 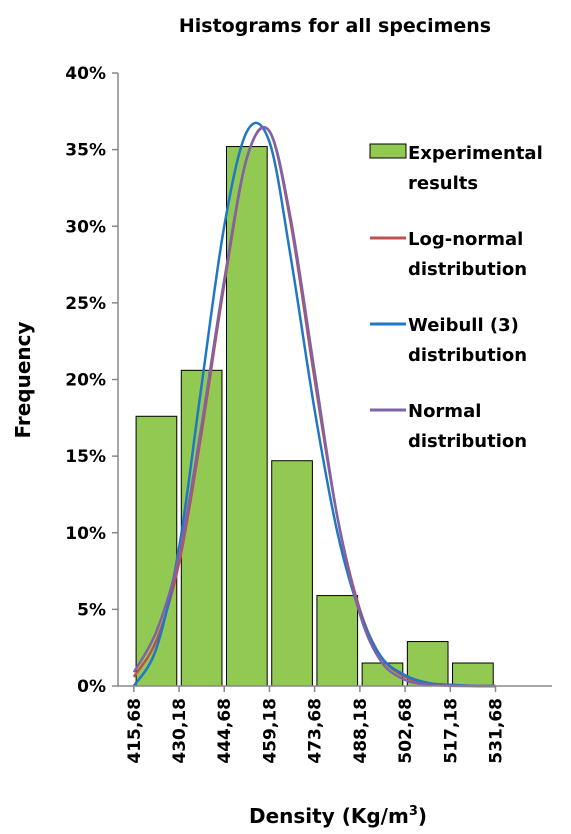 What do you see at coordinates (413, 811) in the screenshot?
I see `x-axis-title-sup: 3` at bounding box center [413, 811].